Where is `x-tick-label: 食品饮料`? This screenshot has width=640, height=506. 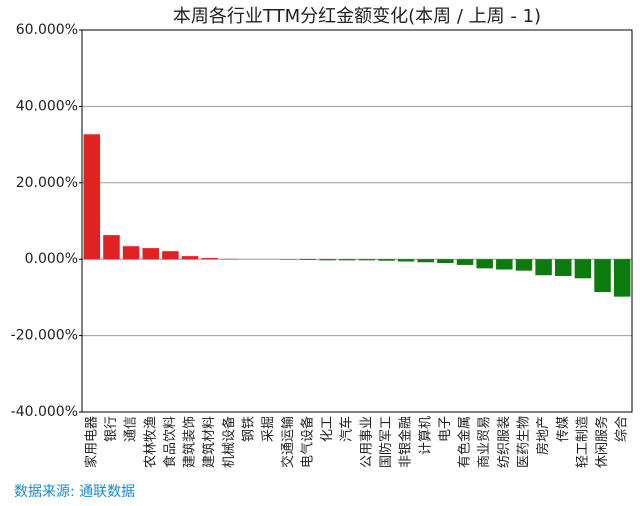
x-tick-label: 食品饮料 is located at coordinates (170, 442).